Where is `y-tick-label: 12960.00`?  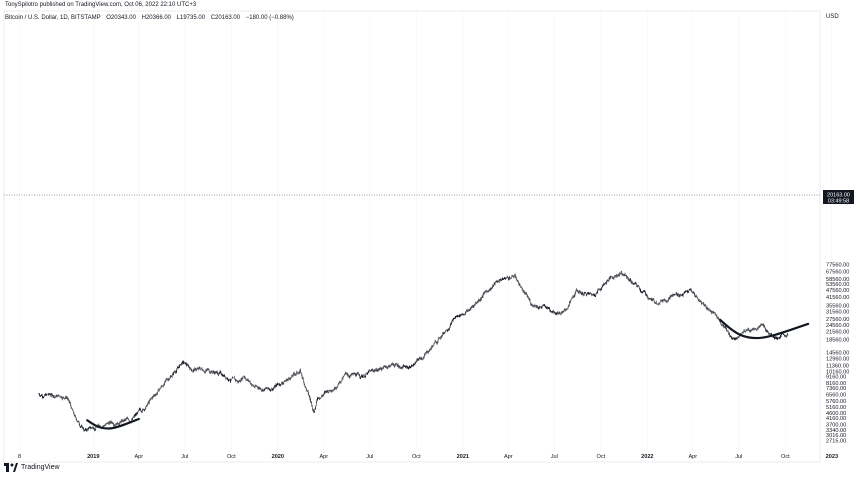
y-tick-label: 12960.00 is located at coordinates (837, 359).